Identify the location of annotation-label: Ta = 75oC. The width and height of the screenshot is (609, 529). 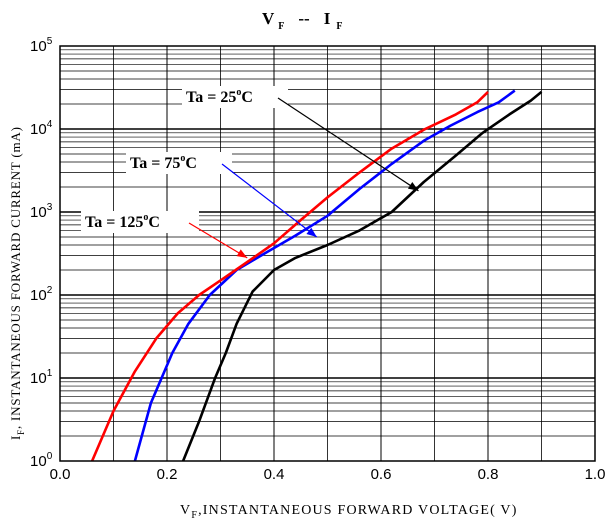
(163, 162).